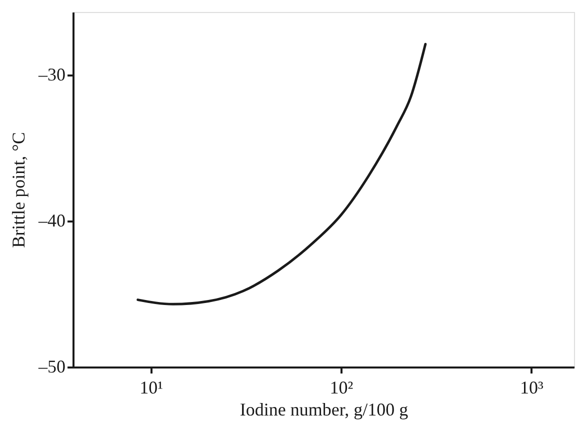 The image size is (576, 423). I want to click on x-tick-label: 10³, so click(532, 388).